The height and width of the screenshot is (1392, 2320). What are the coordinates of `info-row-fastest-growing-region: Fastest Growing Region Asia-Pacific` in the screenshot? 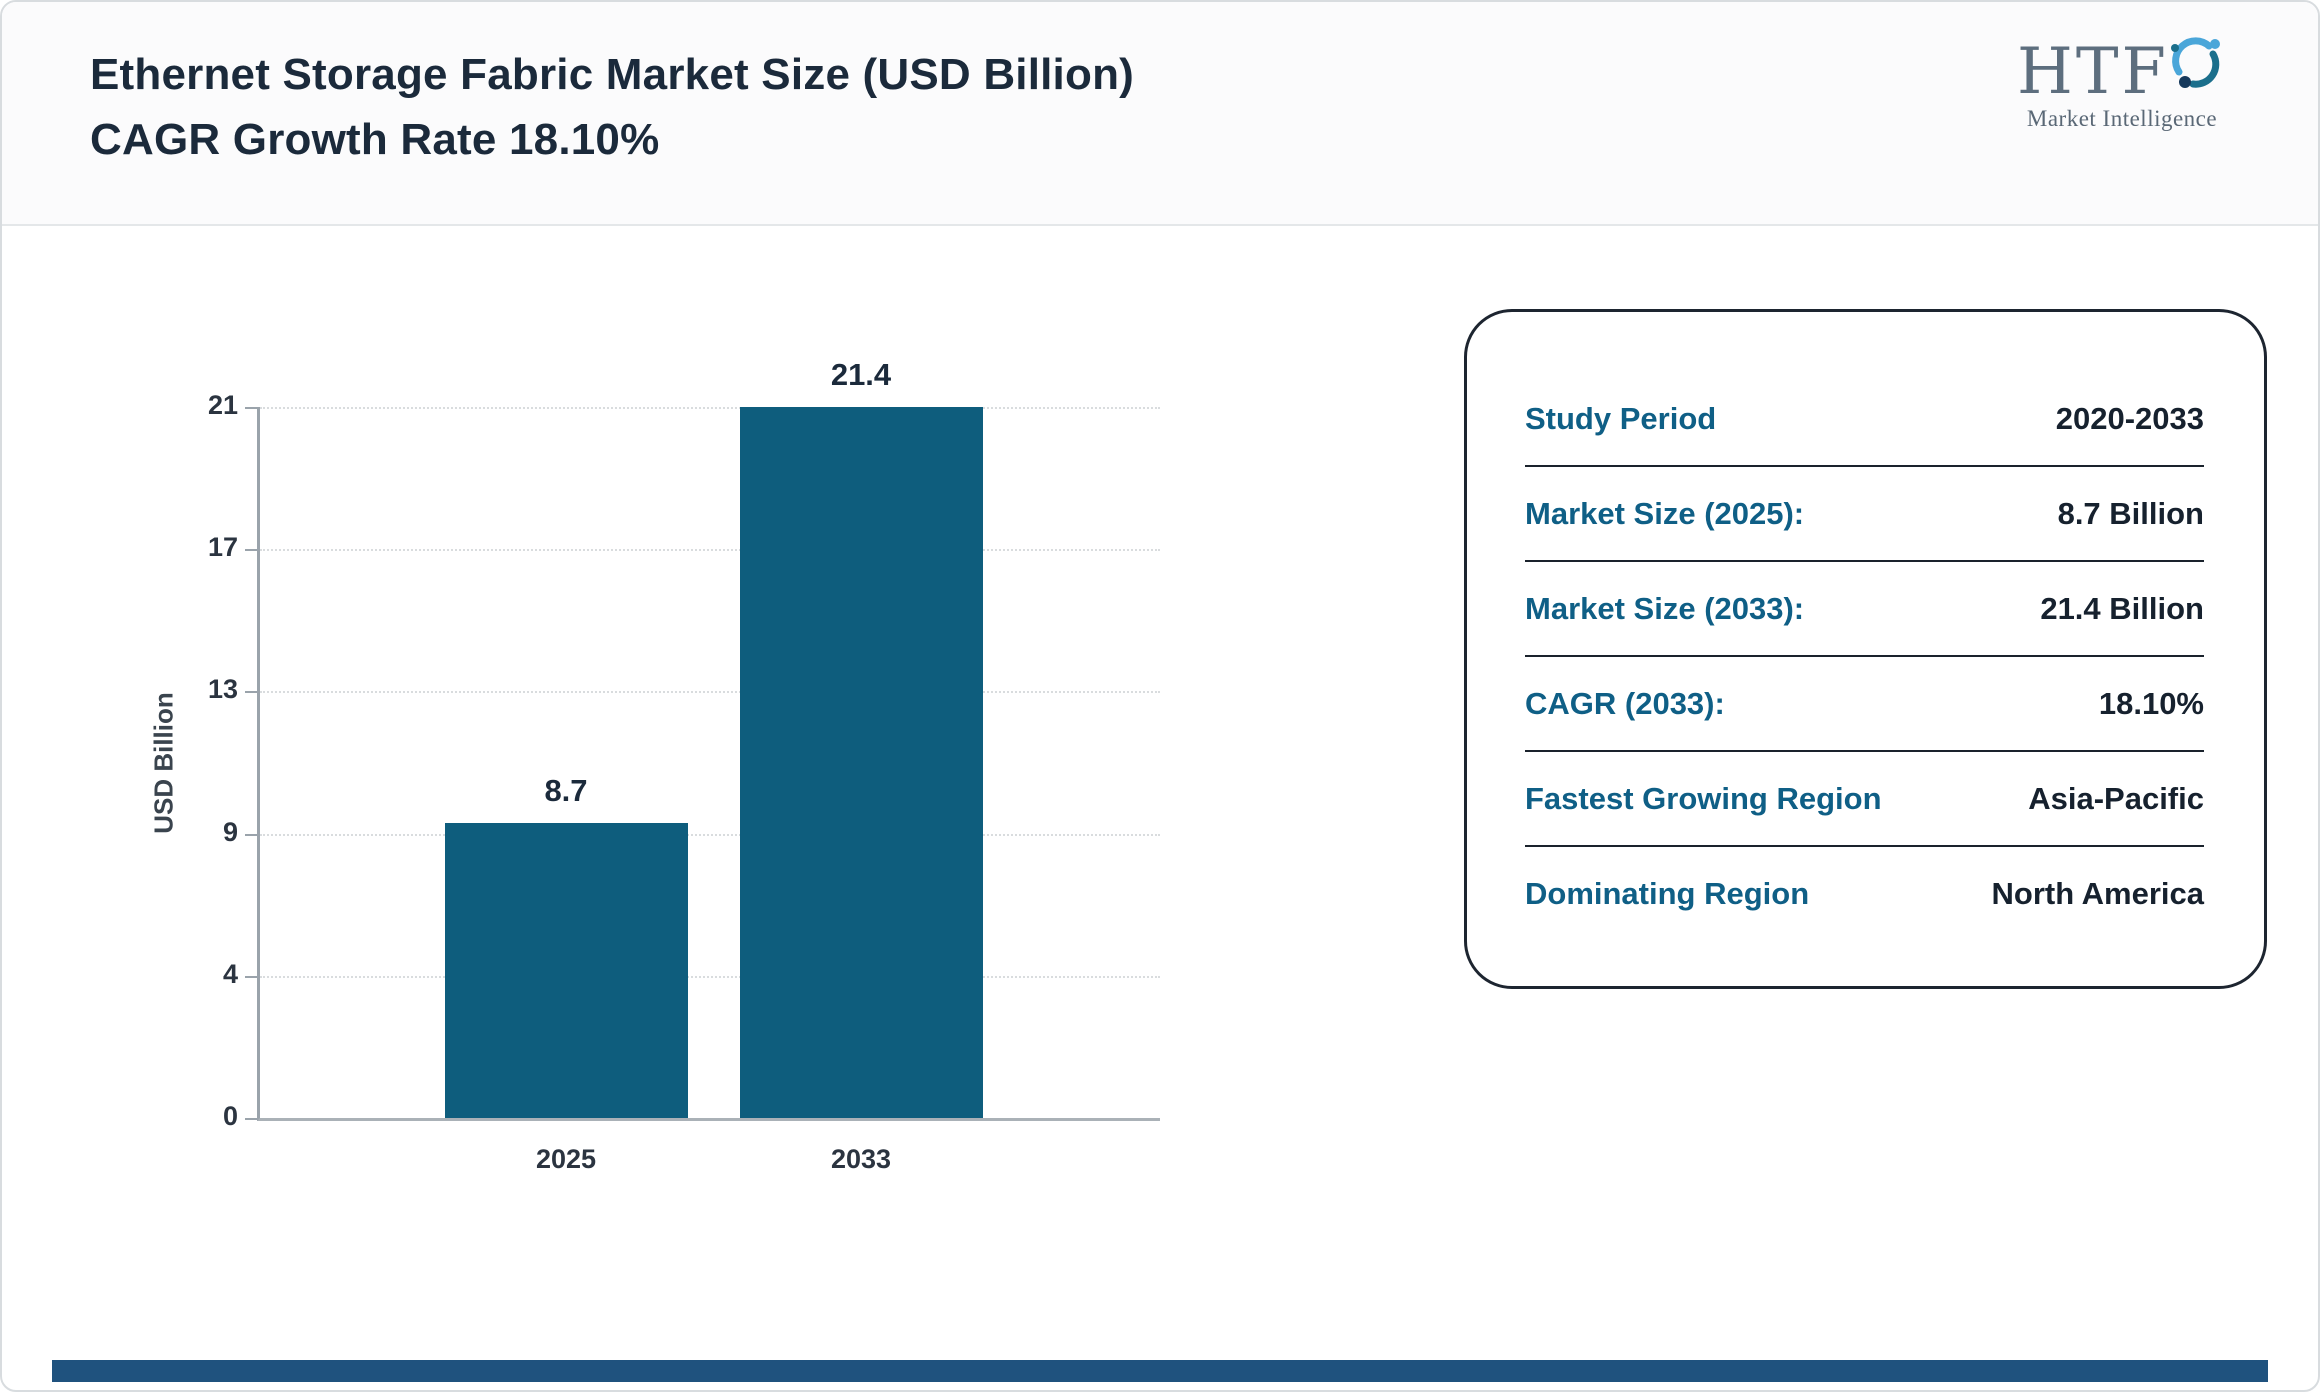 It's located at (1864, 799).